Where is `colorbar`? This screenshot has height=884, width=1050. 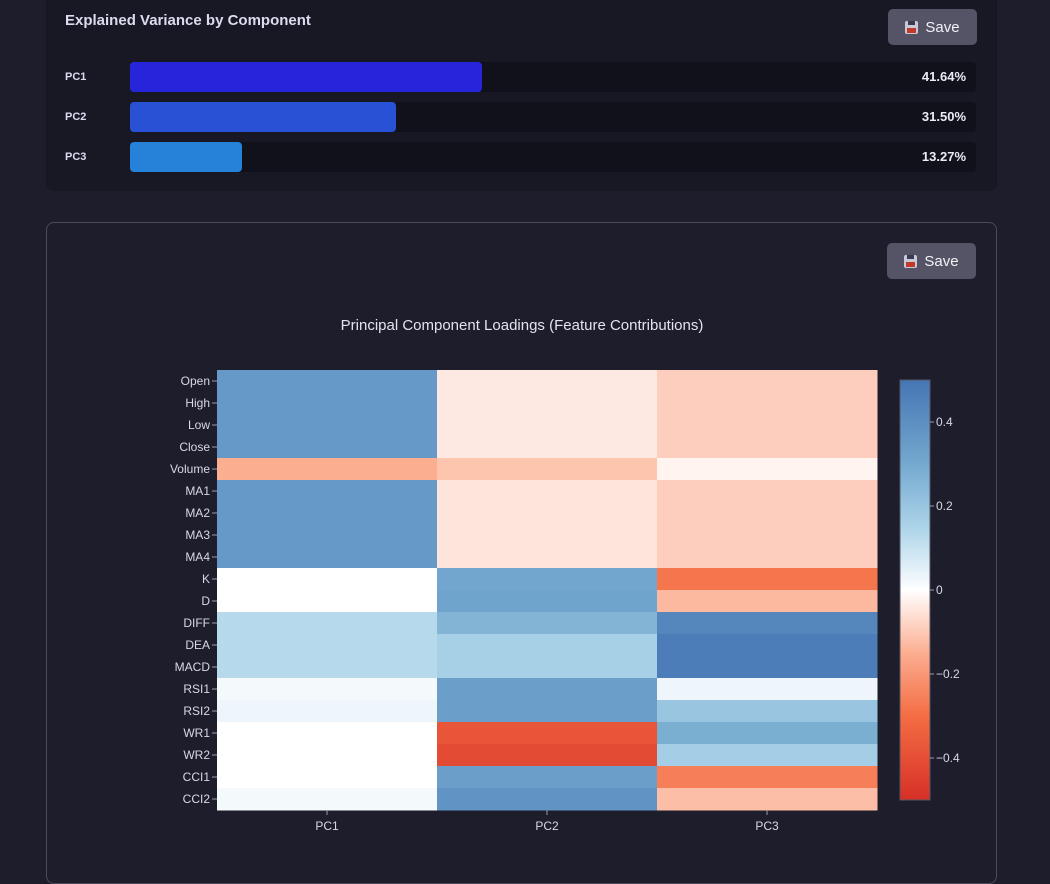
colorbar is located at coordinates (915, 590).